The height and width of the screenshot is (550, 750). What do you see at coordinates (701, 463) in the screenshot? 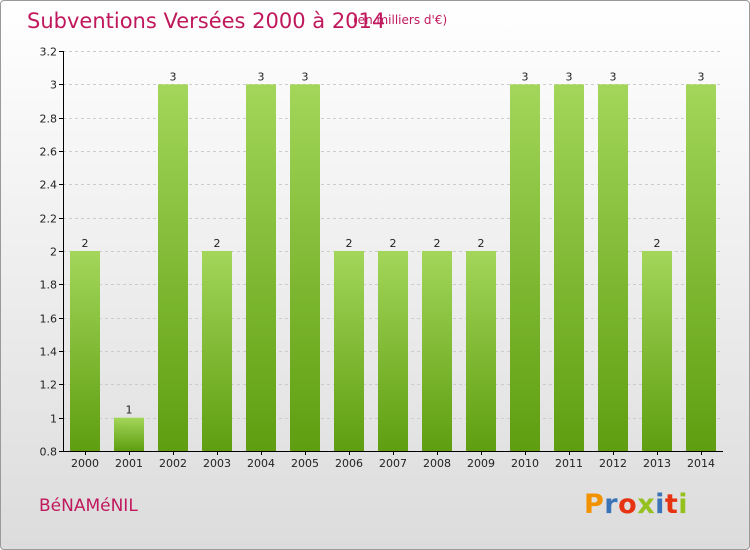
I see `x-tick-label: 2014` at bounding box center [701, 463].